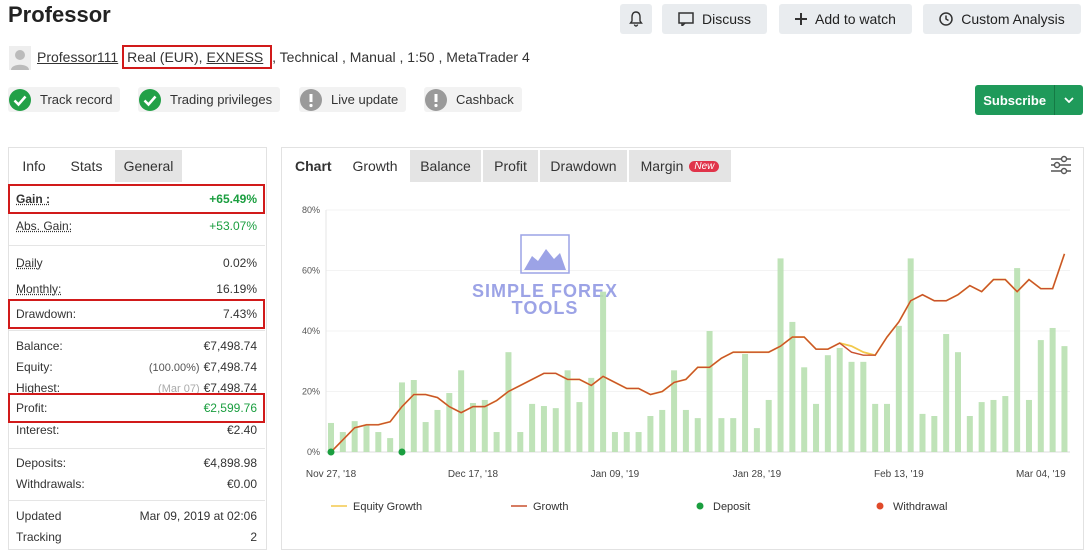 The width and height of the screenshot is (1089, 552). I want to click on avatar, so click(20, 58).